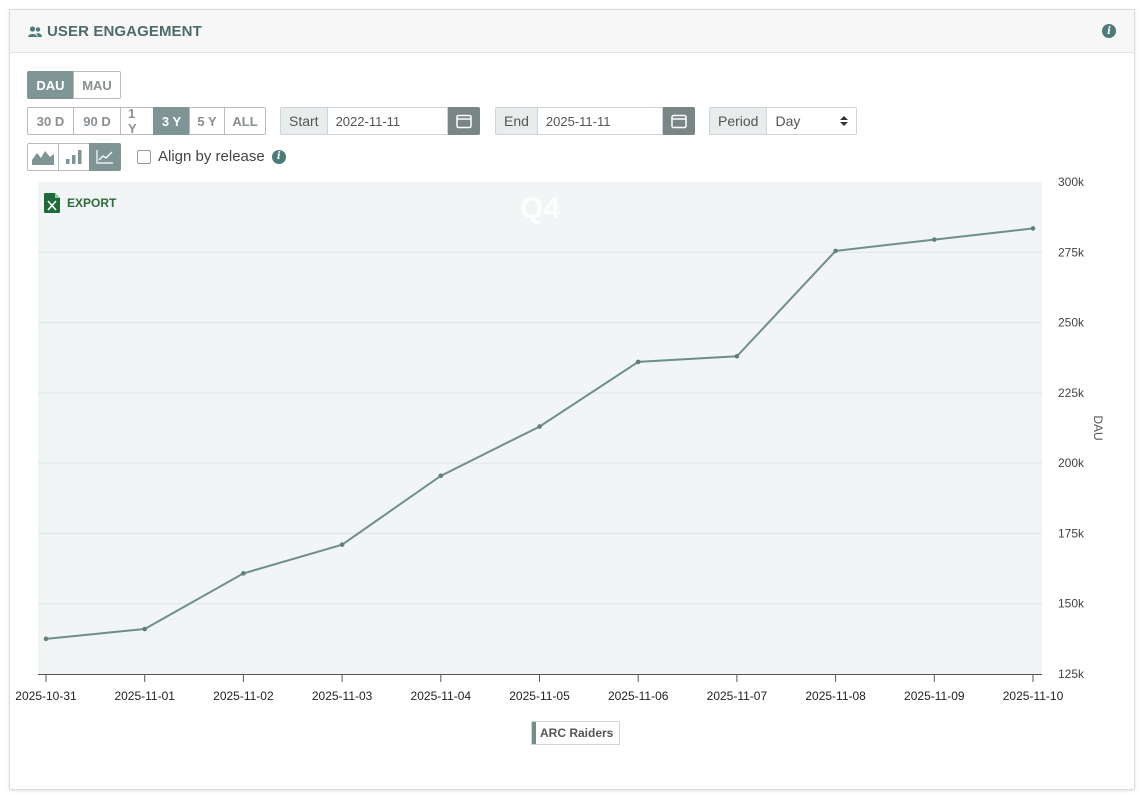 Image resolution: width=1145 pixels, height=797 pixels. What do you see at coordinates (144, 156) in the screenshot?
I see `align-by-release-checkbox` at bounding box center [144, 156].